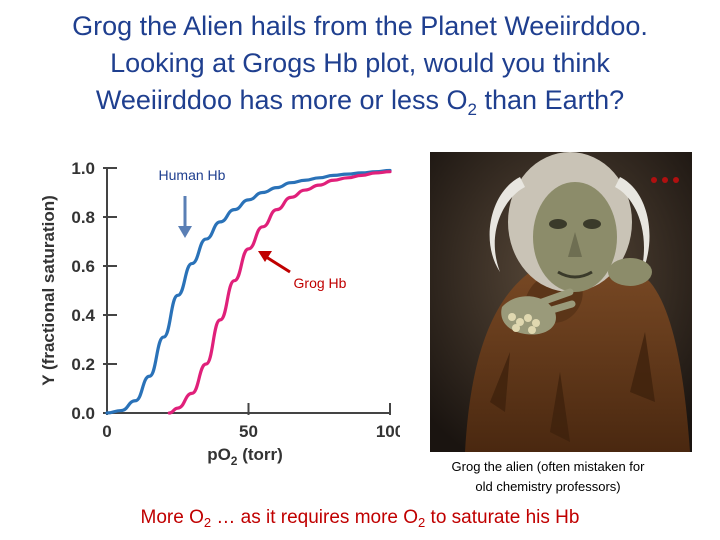 The image size is (720, 540). Describe the element at coordinates (253, 229) in the screenshot. I see `chart-annotations: Human Hb Grog Hb` at that location.